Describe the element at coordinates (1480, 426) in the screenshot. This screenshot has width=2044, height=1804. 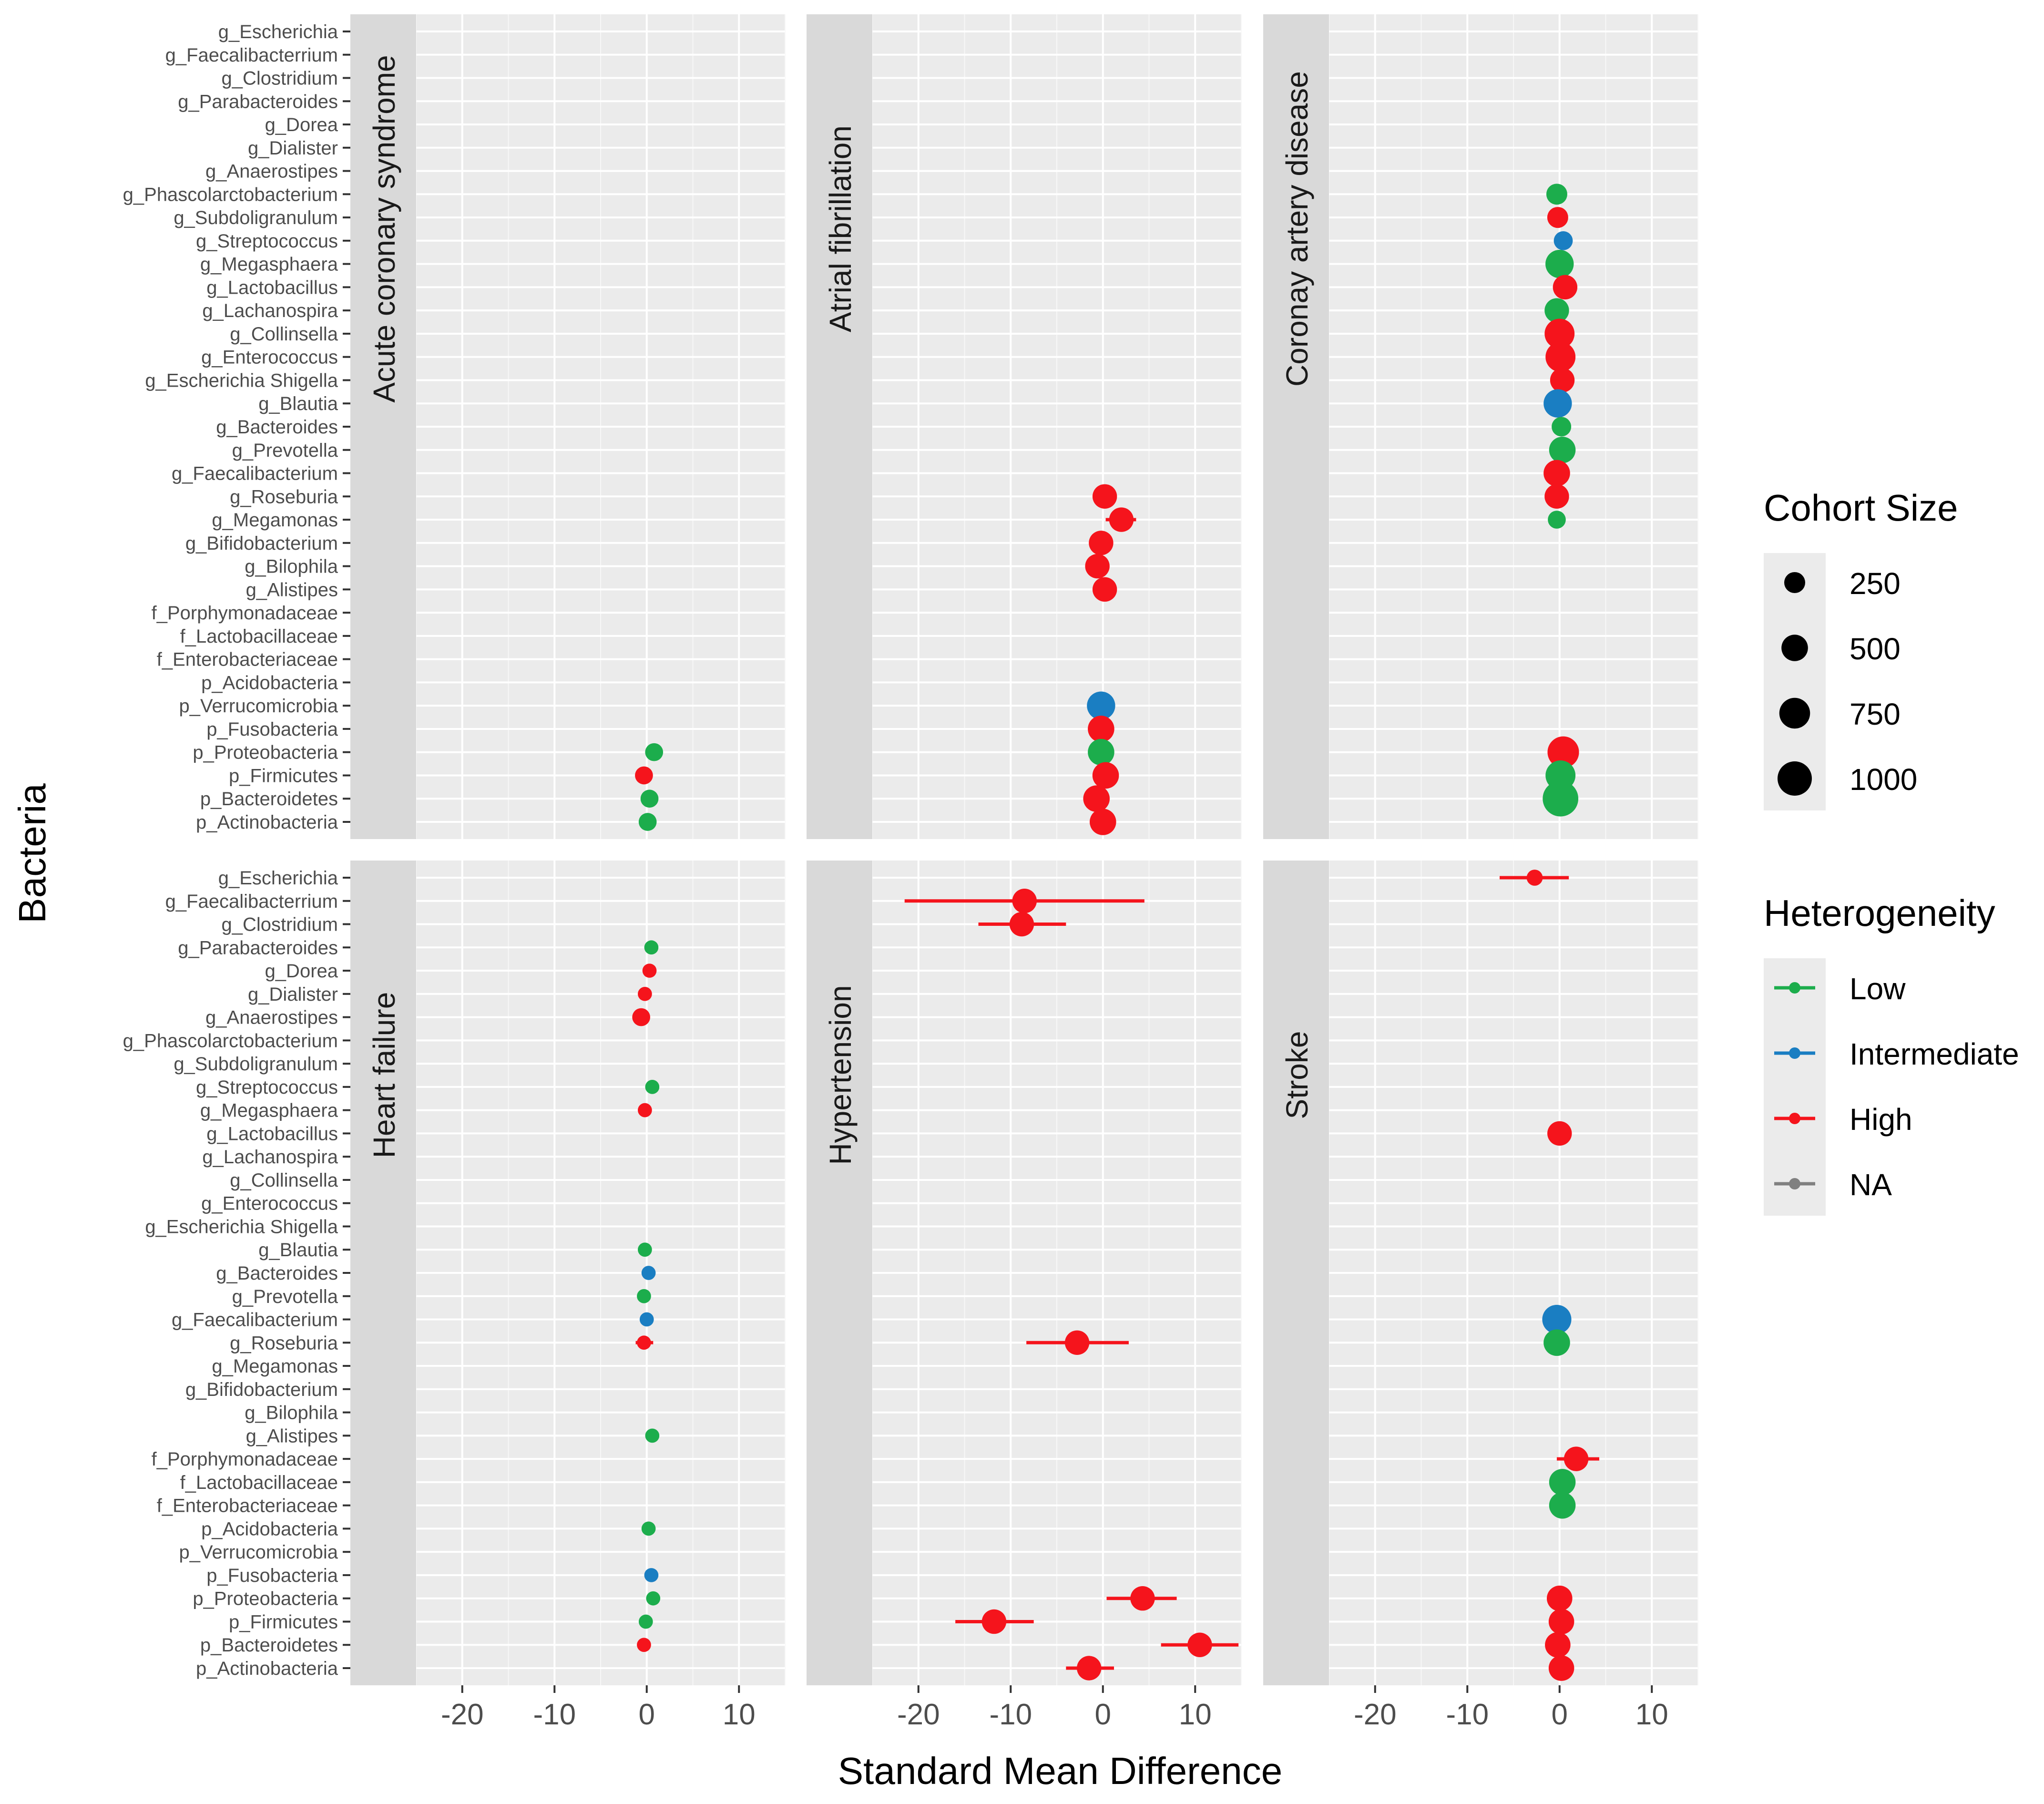
I see `facet-coronay-artery-disease: Coronay artery disease` at that location.